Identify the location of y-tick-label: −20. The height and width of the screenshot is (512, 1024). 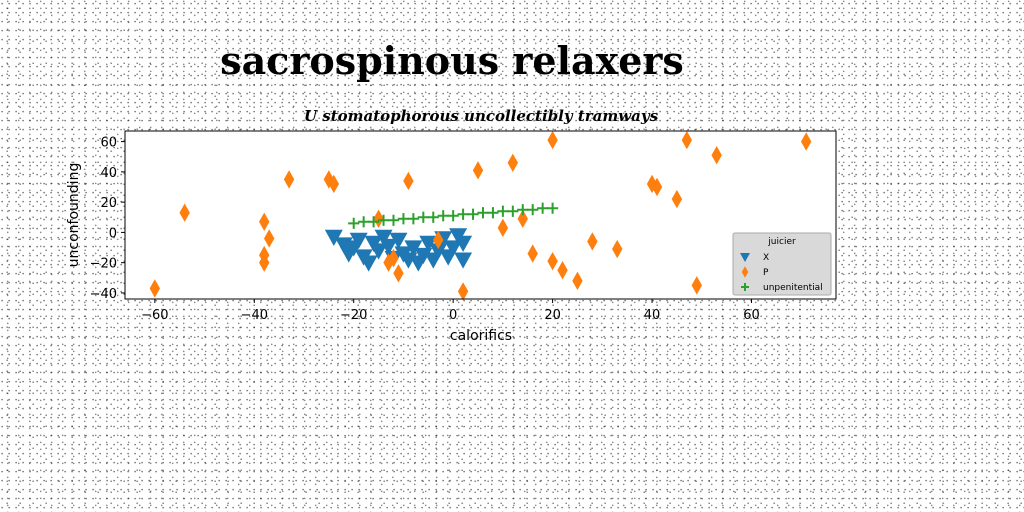
(103, 264).